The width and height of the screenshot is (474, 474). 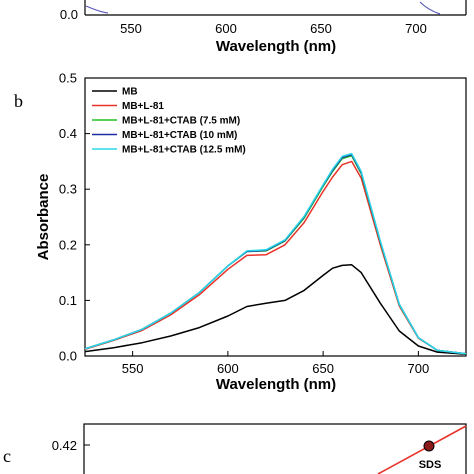 What do you see at coordinates (276, 46) in the screenshot?
I see `panel-a-x-label: Wavelength (nm)` at bounding box center [276, 46].